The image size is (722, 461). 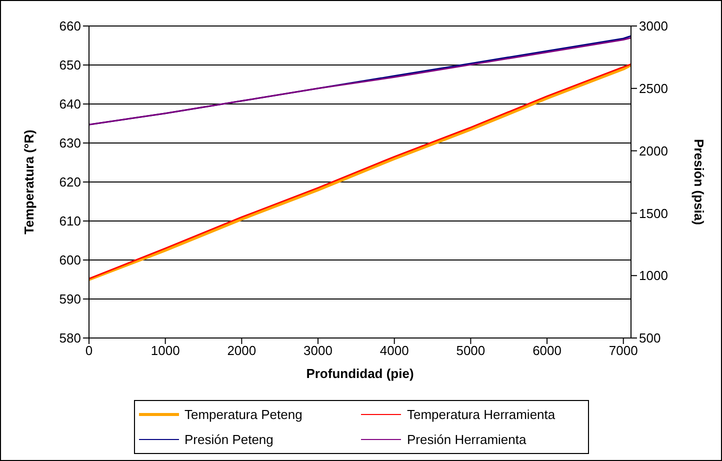 What do you see at coordinates (70, 26) in the screenshot?
I see `y-tick-label: 660` at bounding box center [70, 26].